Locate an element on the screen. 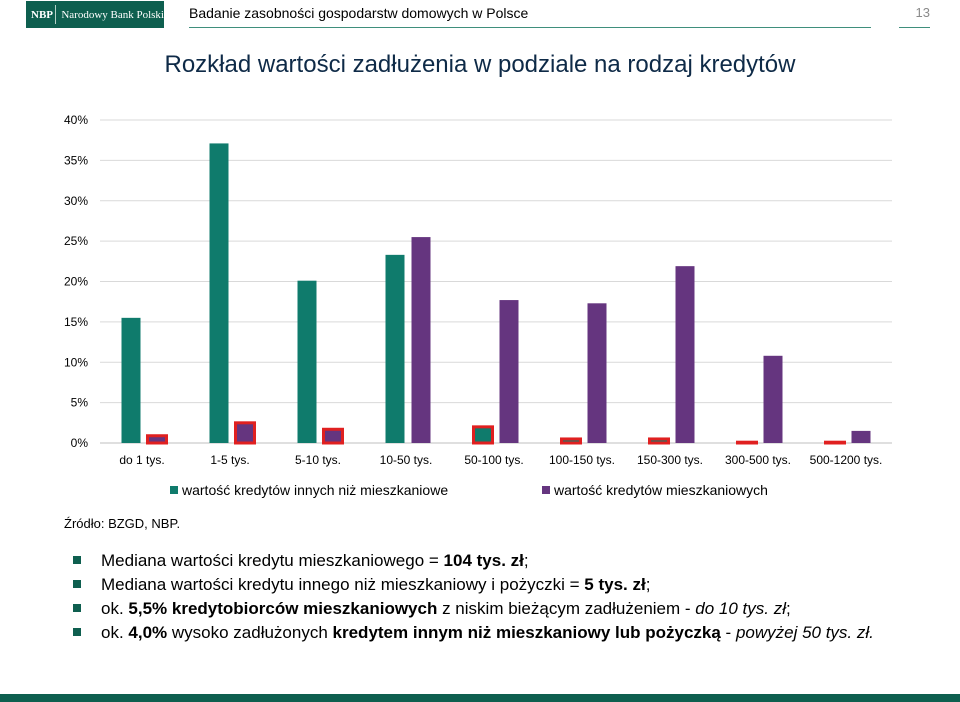 The width and height of the screenshot is (960, 702). y-tick-label: 20% is located at coordinates (76, 282).